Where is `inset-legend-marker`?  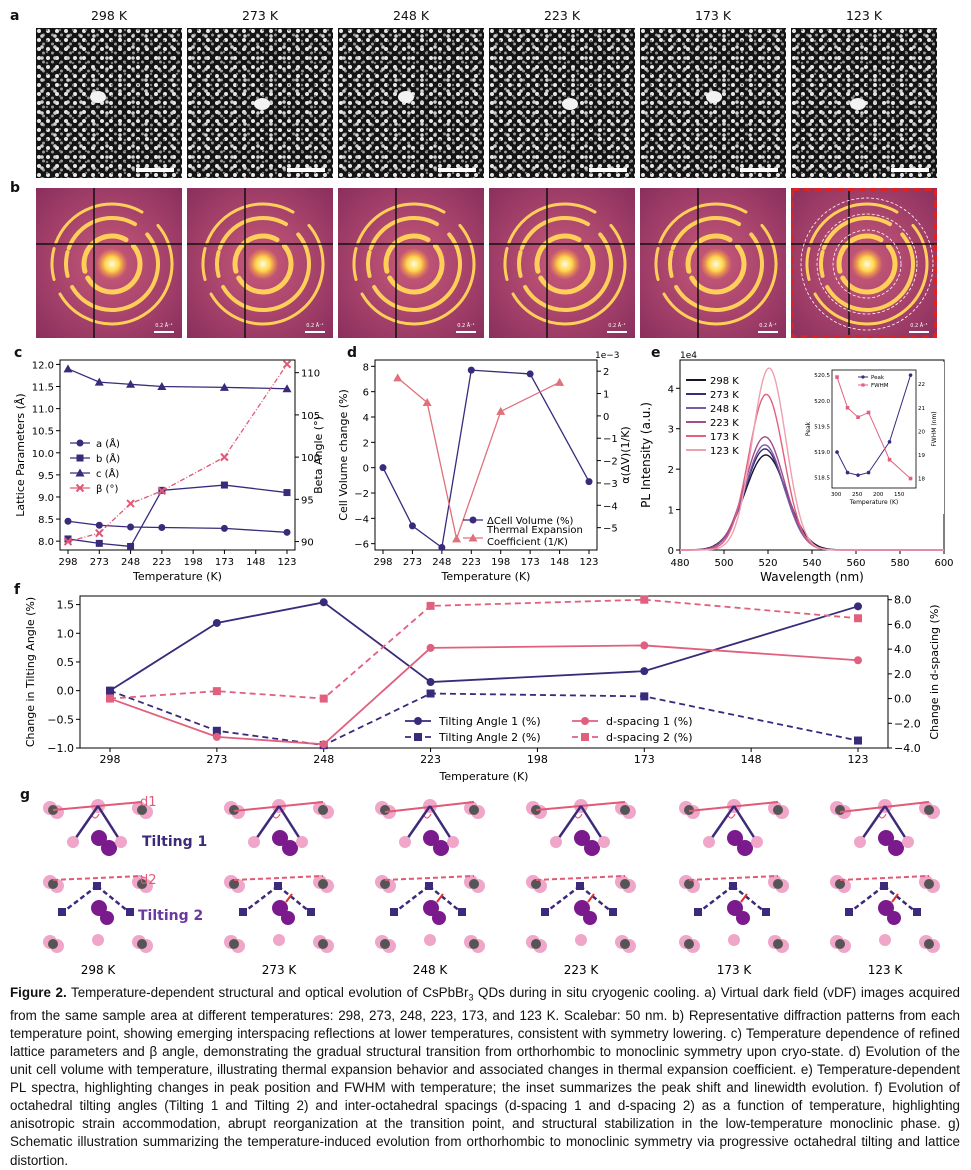 inset-legend-marker is located at coordinates (863, 385).